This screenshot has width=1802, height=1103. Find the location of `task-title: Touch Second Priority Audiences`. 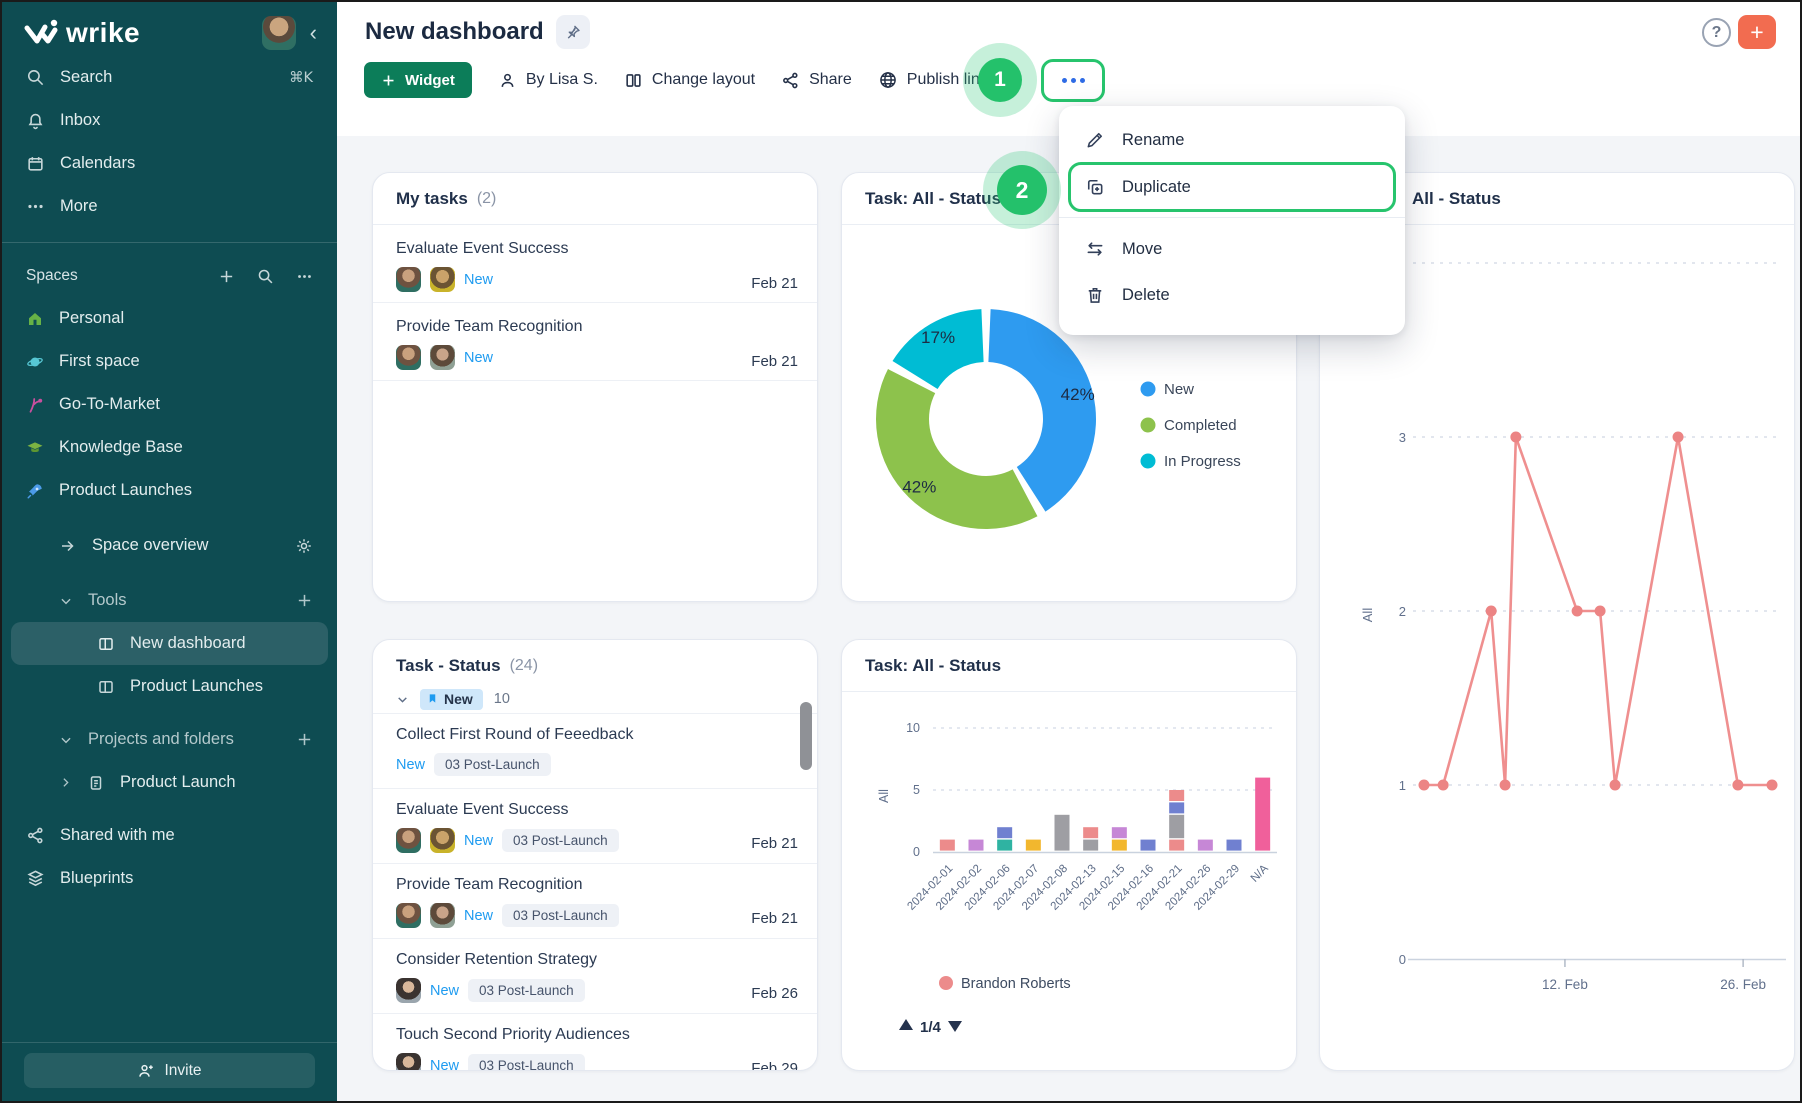

task-title: Touch Second Priority Audiences is located at coordinates (513, 1034).